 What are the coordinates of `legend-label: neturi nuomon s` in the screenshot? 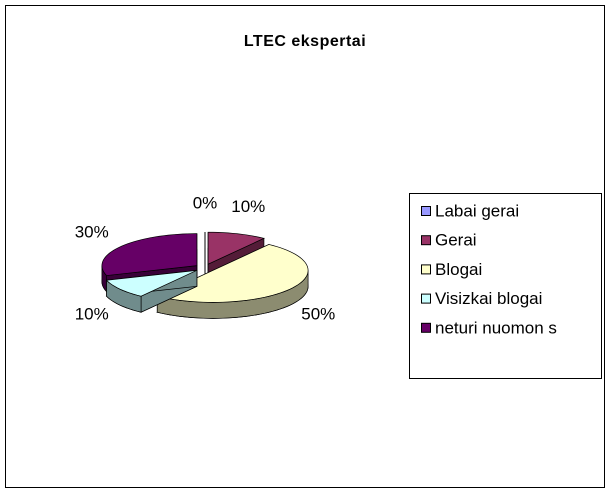 It's located at (496, 327).